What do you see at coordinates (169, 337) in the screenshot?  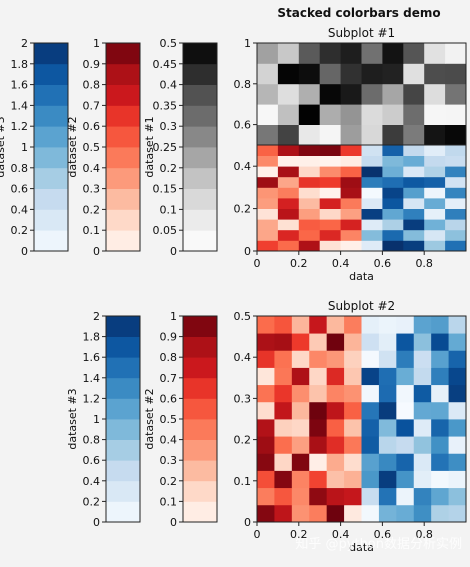 I see `colorbar-tick-label: 0.9` at bounding box center [169, 337].